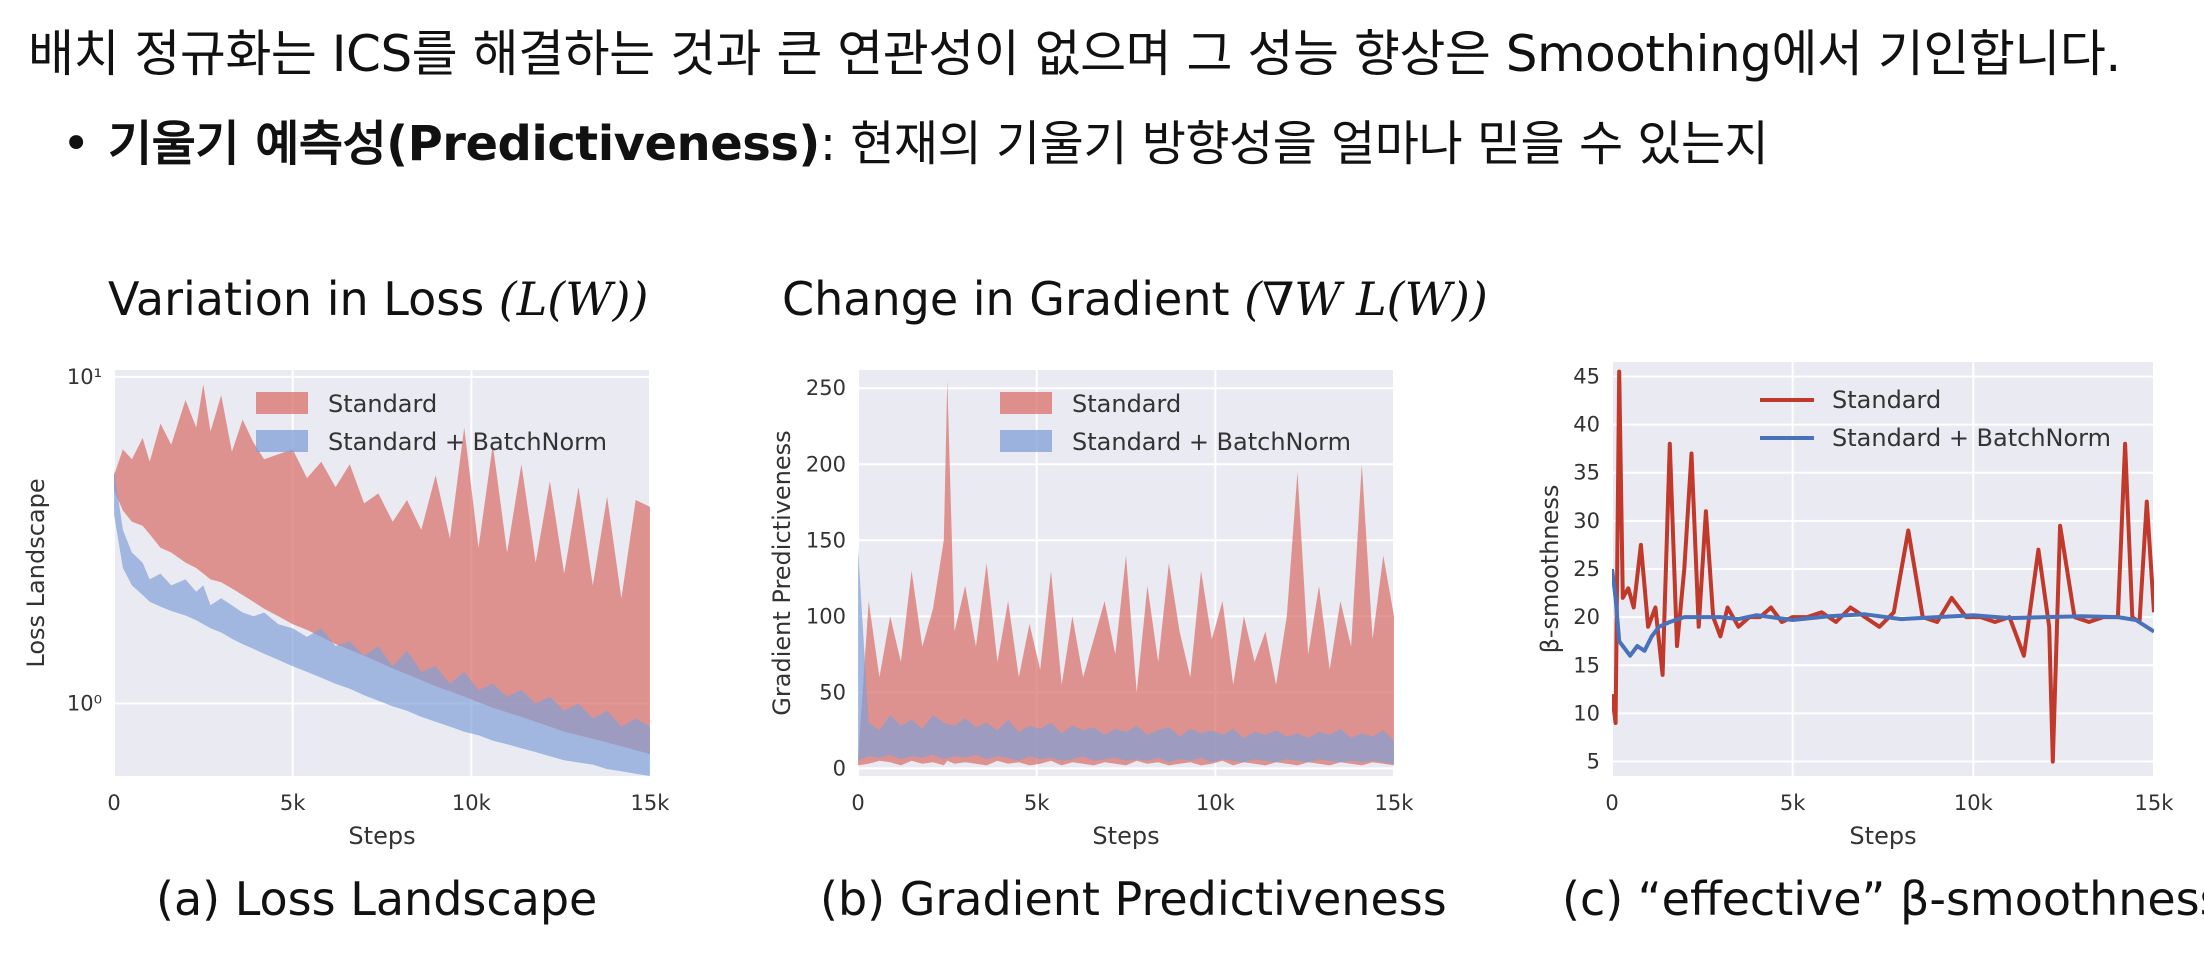 The image size is (2204, 974). Describe the element at coordinates (1586, 473) in the screenshot. I see `y-tick-label: 35` at that location.